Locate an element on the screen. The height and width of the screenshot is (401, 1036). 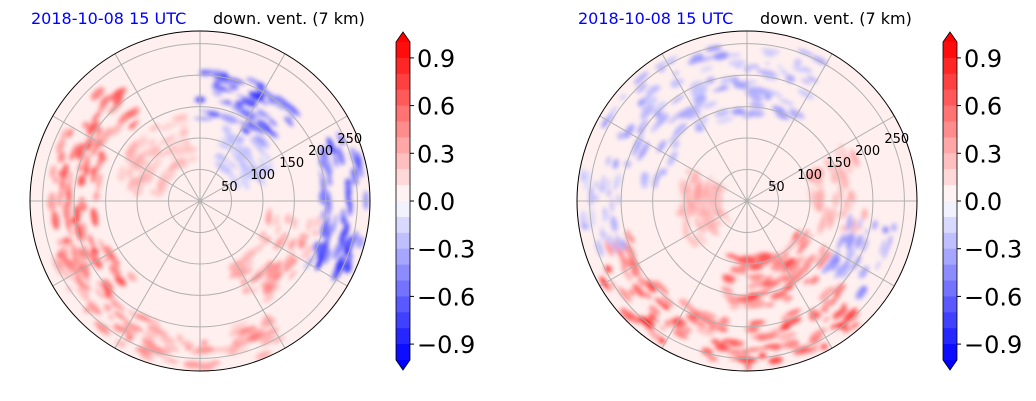
right-colorbar-label-0.9: 0.9 is located at coordinates (983, 59).